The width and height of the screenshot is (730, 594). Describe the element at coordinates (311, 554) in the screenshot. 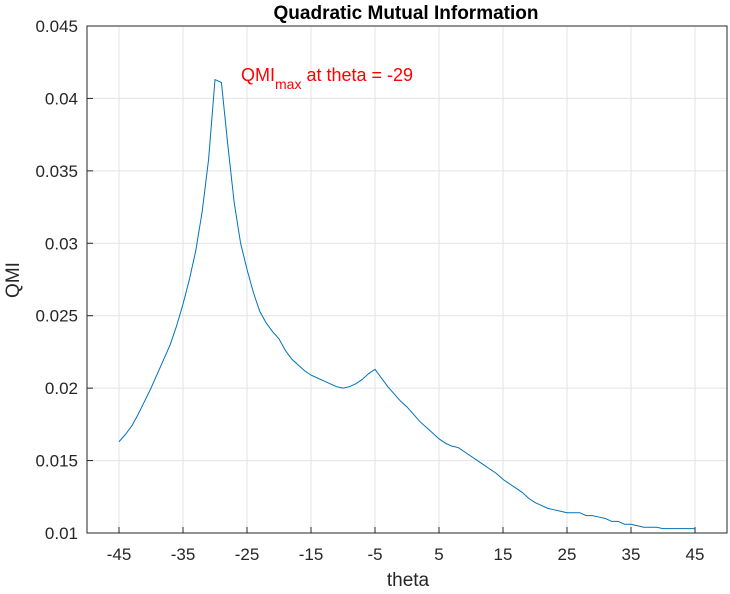

I see `x-tick-label: -15` at that location.